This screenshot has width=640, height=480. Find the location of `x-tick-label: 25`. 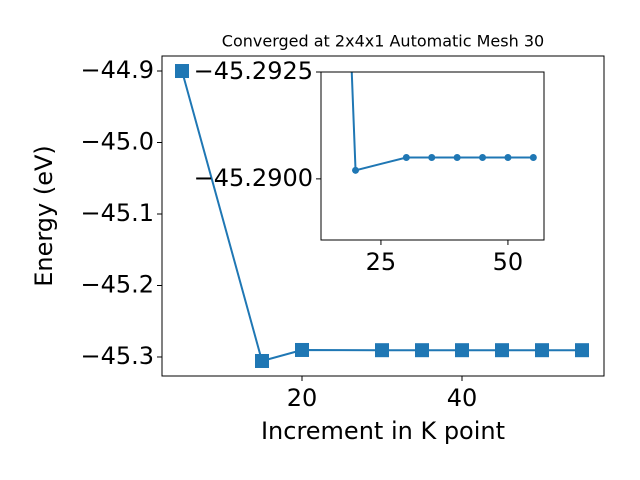

x-tick-label: 25 is located at coordinates (381, 262).